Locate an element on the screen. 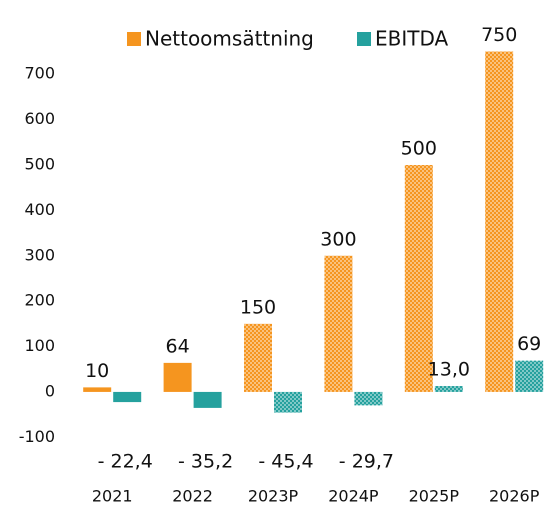  value-label: 150 is located at coordinates (258, 307).